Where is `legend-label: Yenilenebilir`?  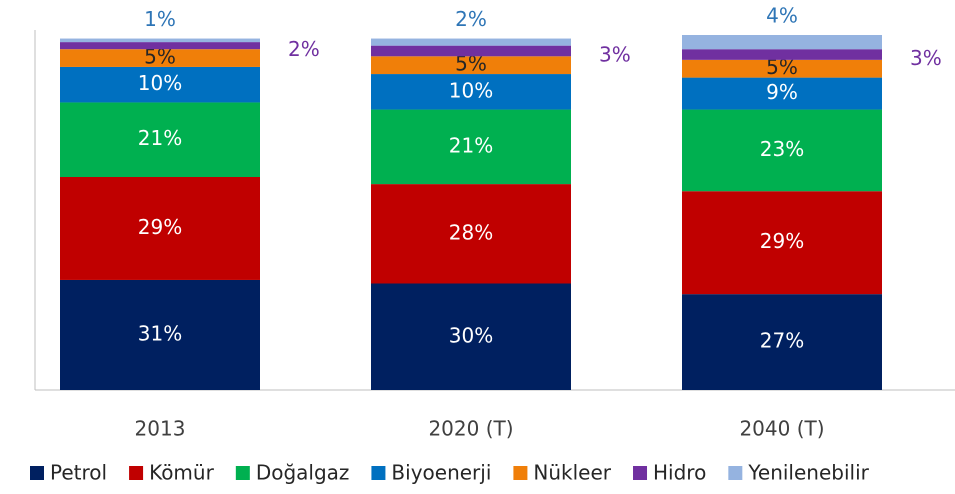
legend-label: Yenilenebilir is located at coordinates (808, 473).